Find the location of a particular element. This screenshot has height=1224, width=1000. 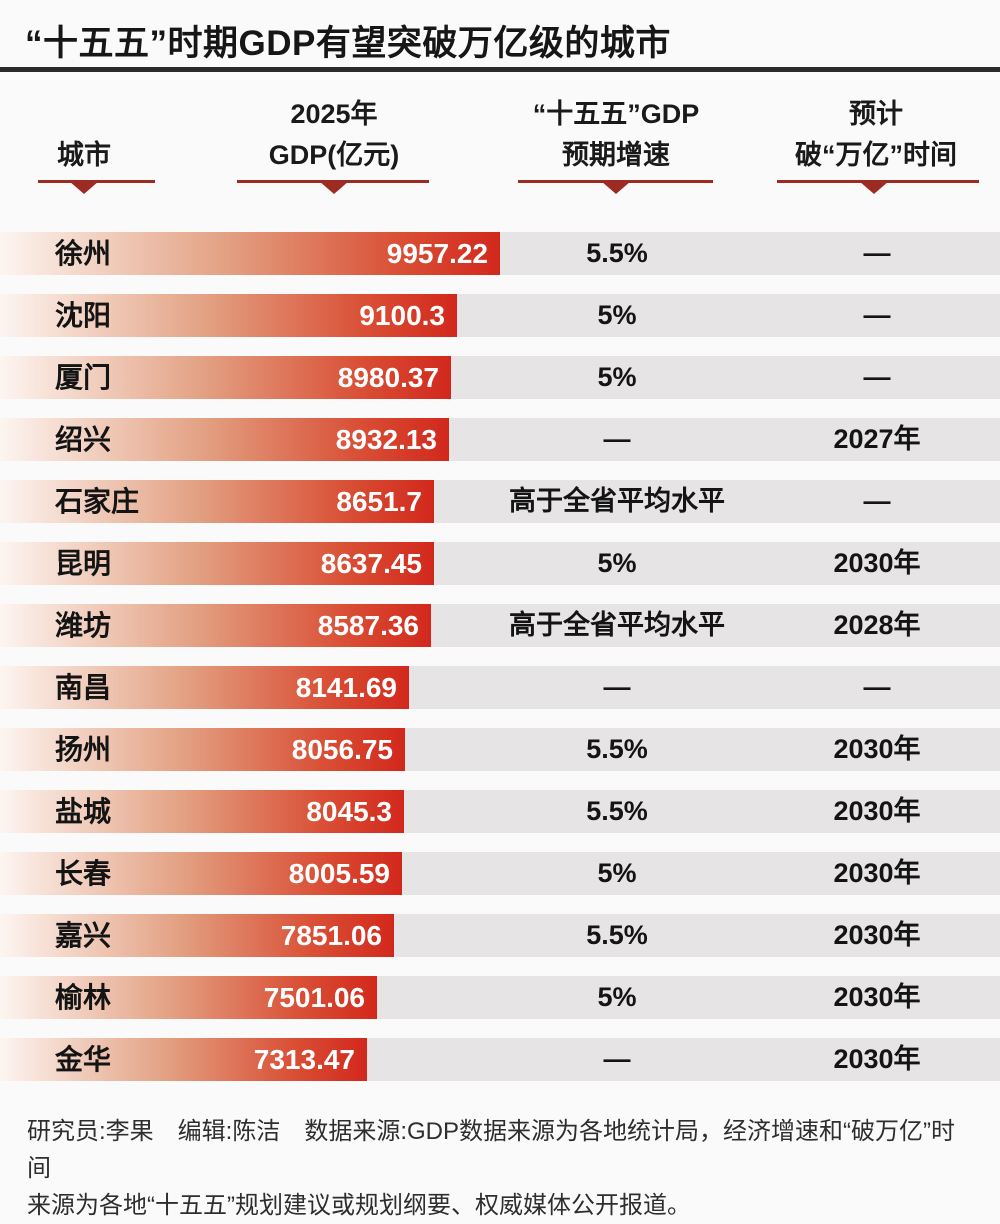

gdp-bar: 7313.47 is located at coordinates (183, 1059).